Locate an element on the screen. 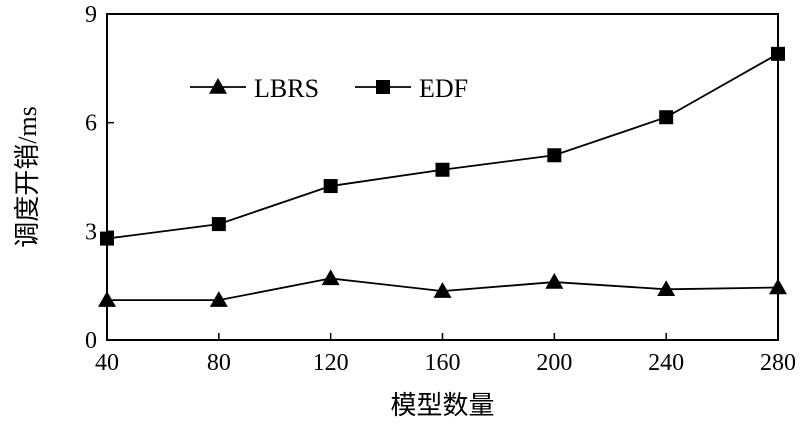 Image resolution: width=800 pixels, height=432 pixels. legend-entry-edf: EDF is located at coordinates (411, 88).